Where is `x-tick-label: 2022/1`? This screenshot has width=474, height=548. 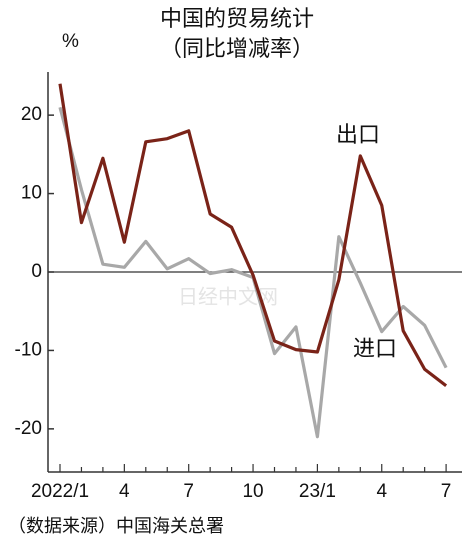
x-tick-label: 2022/1 is located at coordinates (60, 491).